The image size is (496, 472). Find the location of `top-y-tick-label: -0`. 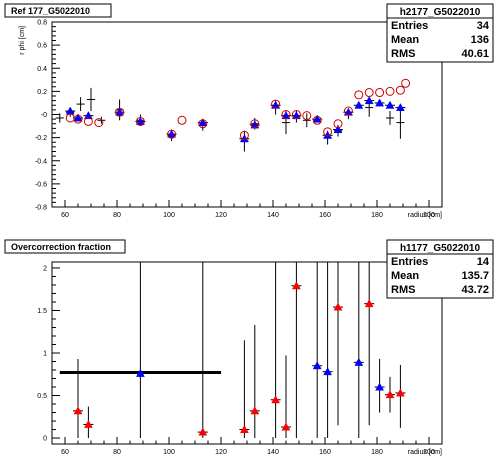

top-y-tick-label: -0 is located at coordinates (44, 115).